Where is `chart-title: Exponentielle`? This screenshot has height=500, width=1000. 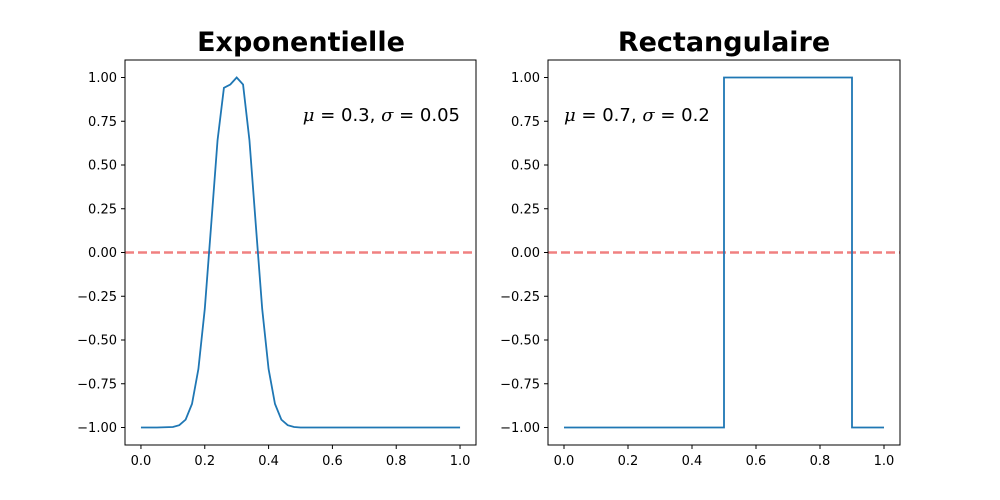
chart-title: Exponentielle is located at coordinates (301, 42).